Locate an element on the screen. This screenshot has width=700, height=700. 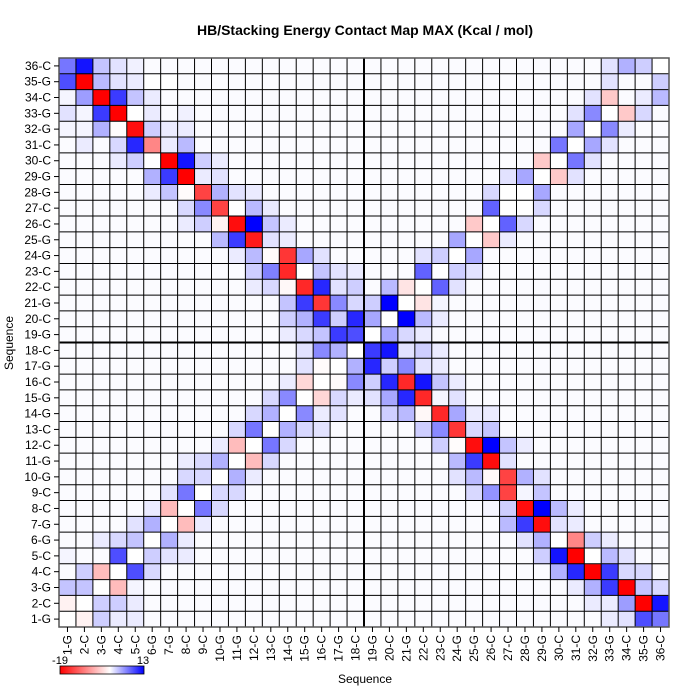
x-tick-label: 21-G is located at coordinates (406, 648).